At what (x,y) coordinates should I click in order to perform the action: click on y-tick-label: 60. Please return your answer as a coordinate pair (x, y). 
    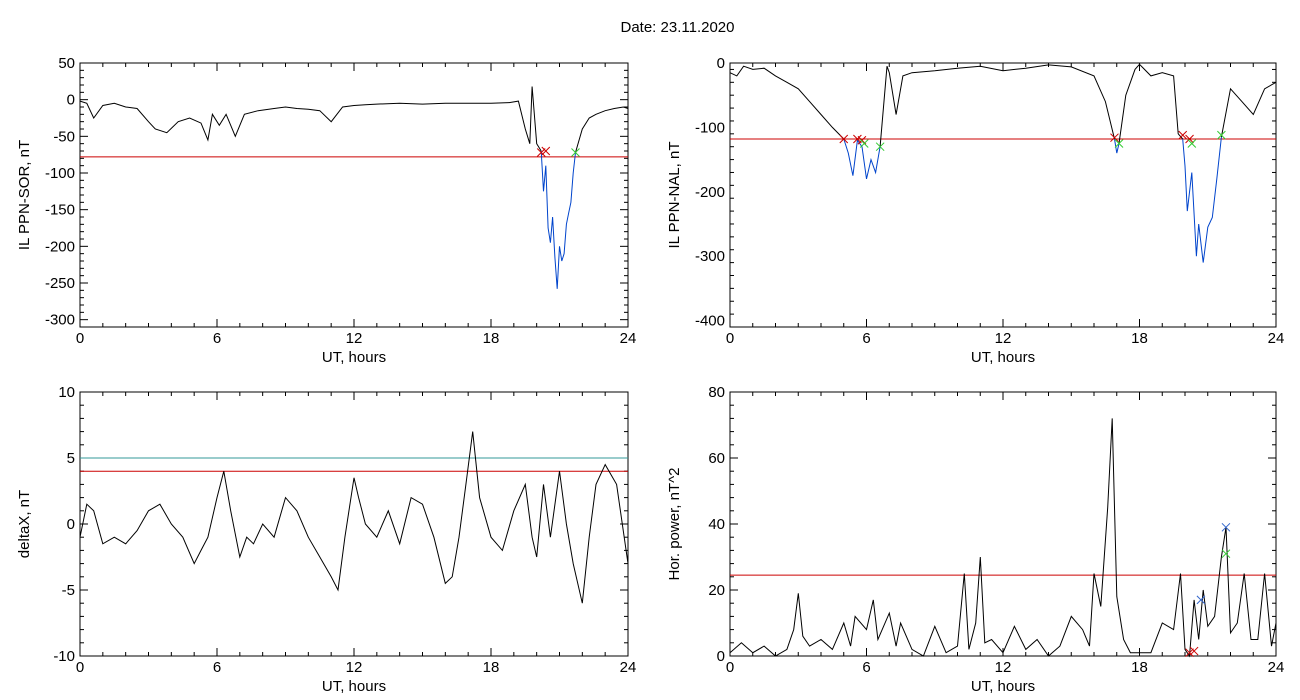
    Looking at the image, I should click on (716, 458).